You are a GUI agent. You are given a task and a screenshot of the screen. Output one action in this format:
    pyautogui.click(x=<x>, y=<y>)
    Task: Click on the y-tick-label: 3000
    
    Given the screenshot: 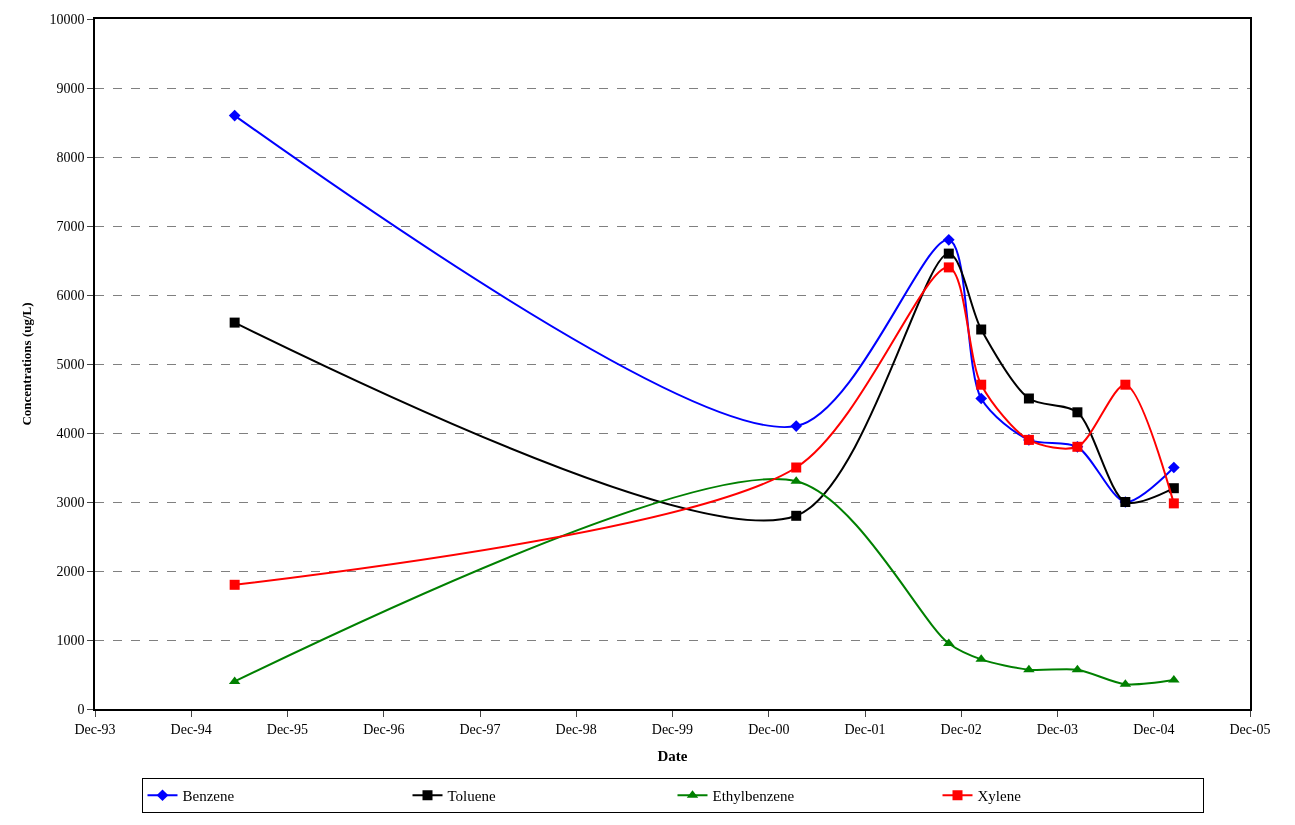 What is the action you would take?
    pyautogui.click(x=70, y=502)
    